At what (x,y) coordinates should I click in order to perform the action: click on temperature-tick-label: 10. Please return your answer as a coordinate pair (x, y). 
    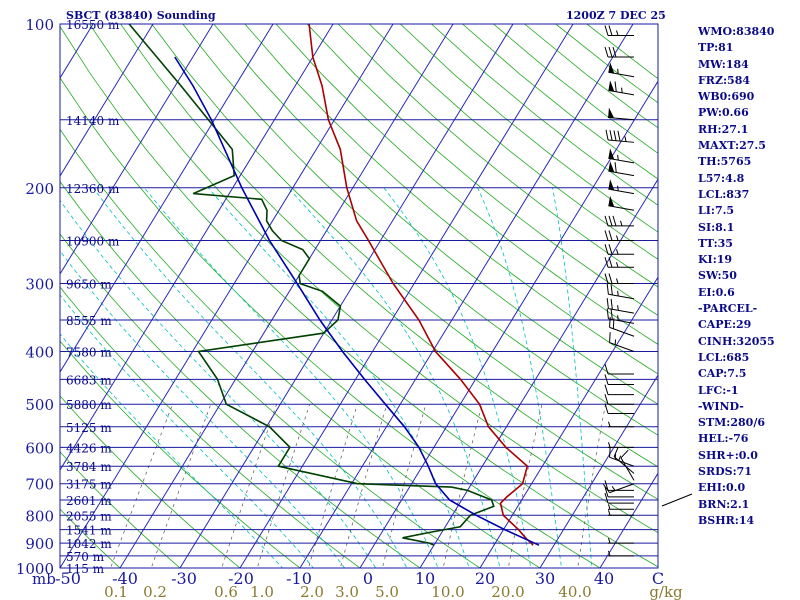
    Looking at the image, I should click on (425, 578).